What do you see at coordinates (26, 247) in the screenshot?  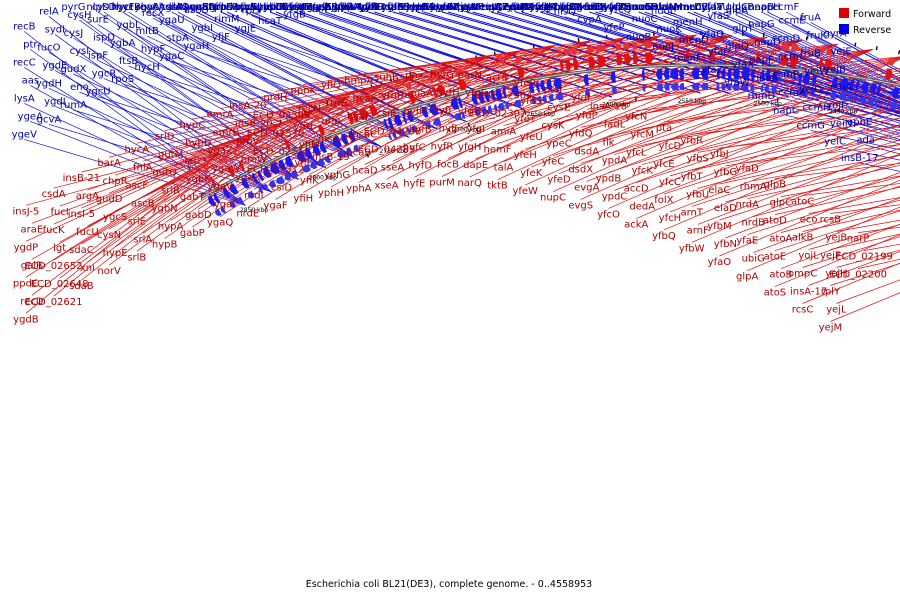 I see `forward-gene-label: ygdP` at bounding box center [26, 247].